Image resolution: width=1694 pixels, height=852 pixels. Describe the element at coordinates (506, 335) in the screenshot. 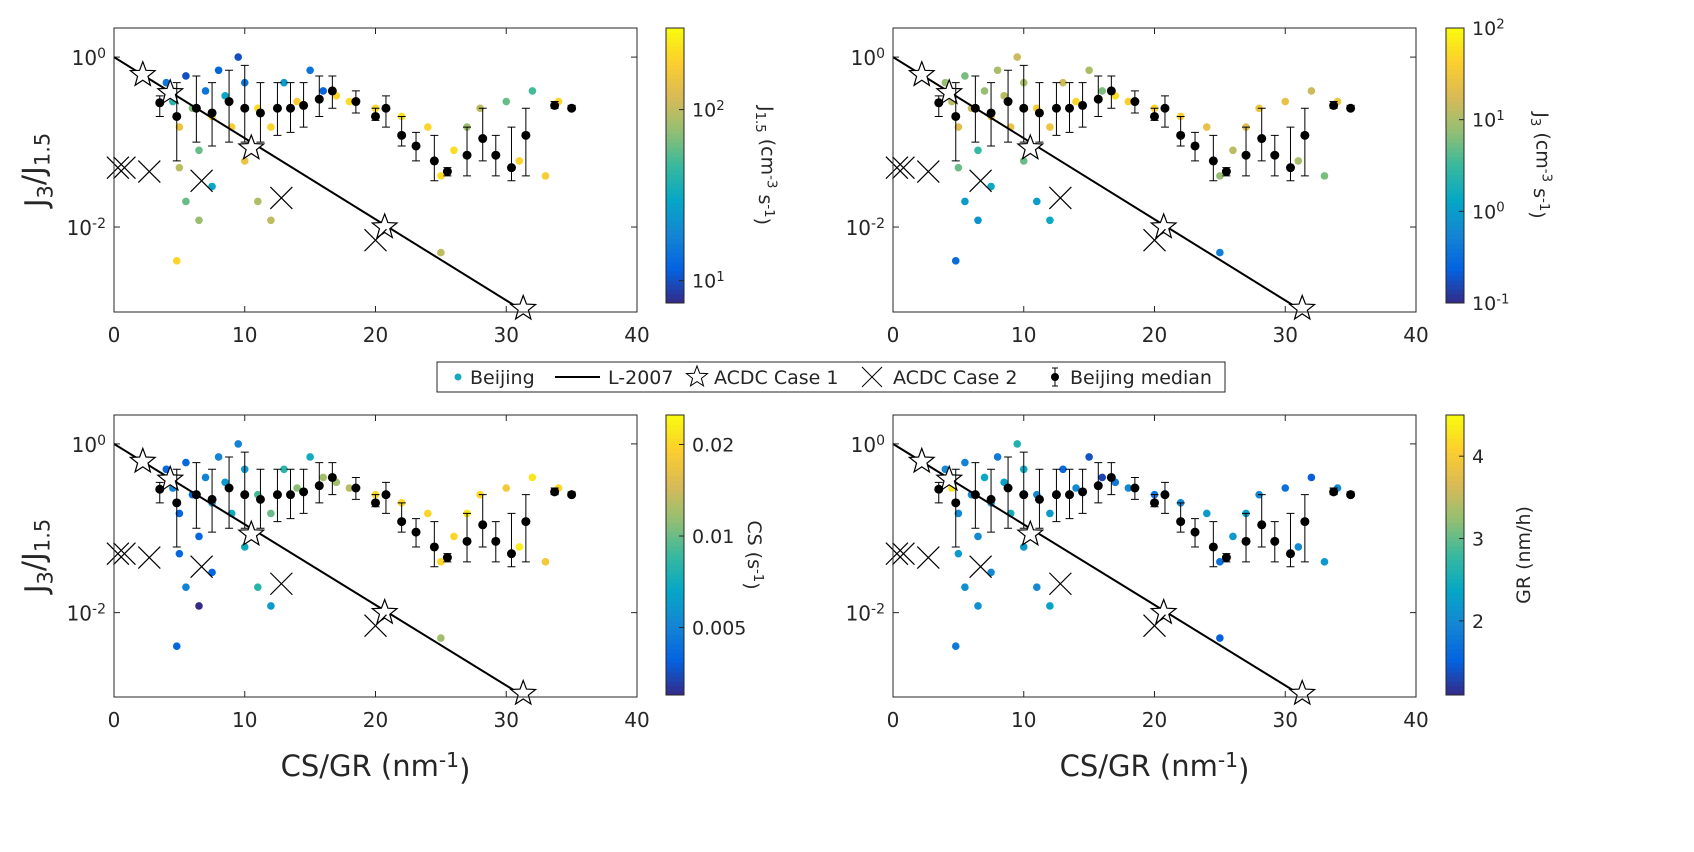

I see `x-tick-label: 30` at that location.